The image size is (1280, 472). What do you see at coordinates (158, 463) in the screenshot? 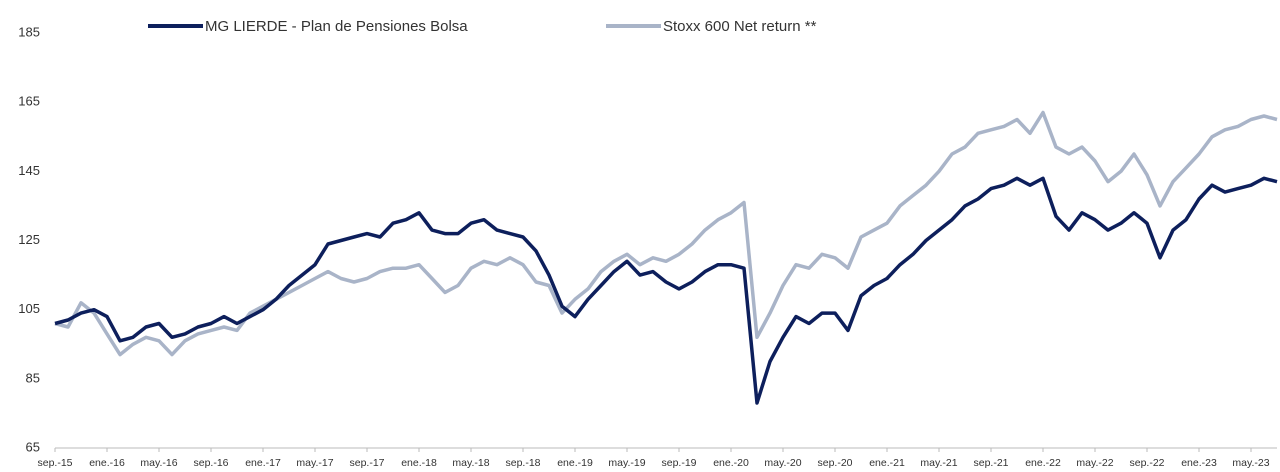
I see `x-tick-label: may.-16` at bounding box center [158, 463].